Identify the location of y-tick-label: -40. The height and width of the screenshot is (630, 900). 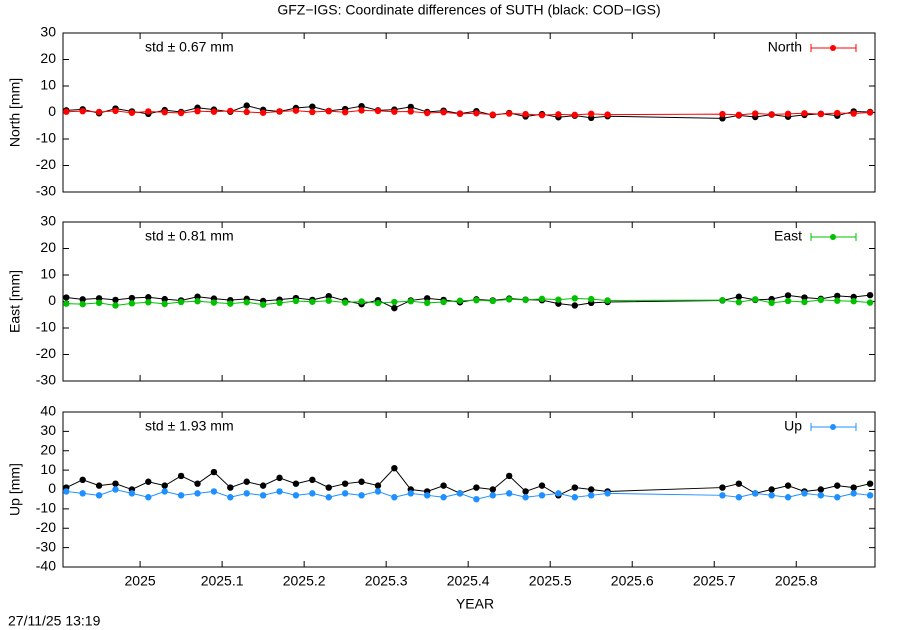
(46, 566).